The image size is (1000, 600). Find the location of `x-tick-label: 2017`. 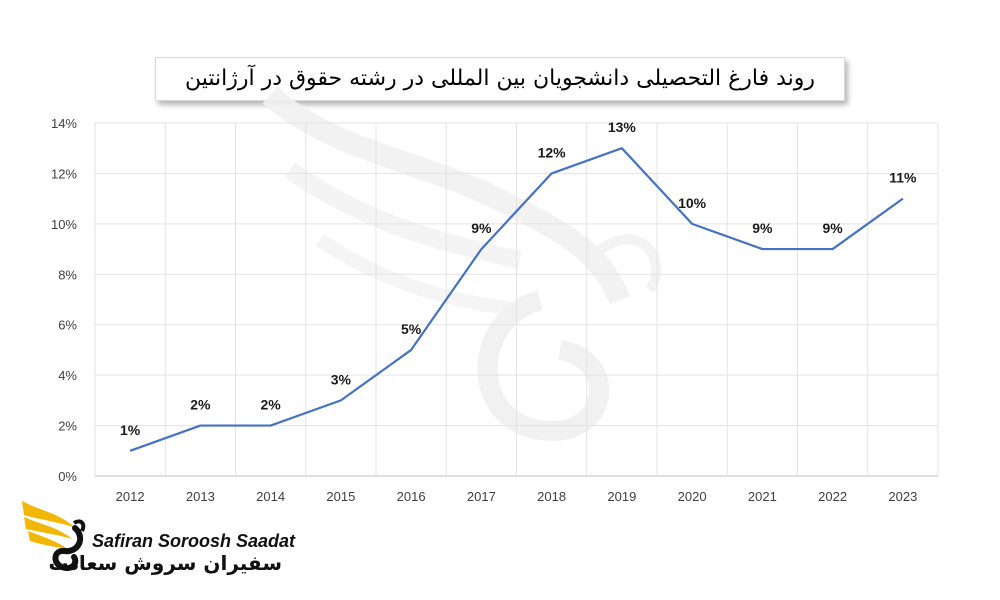

x-tick-label: 2017 is located at coordinates (481, 496).